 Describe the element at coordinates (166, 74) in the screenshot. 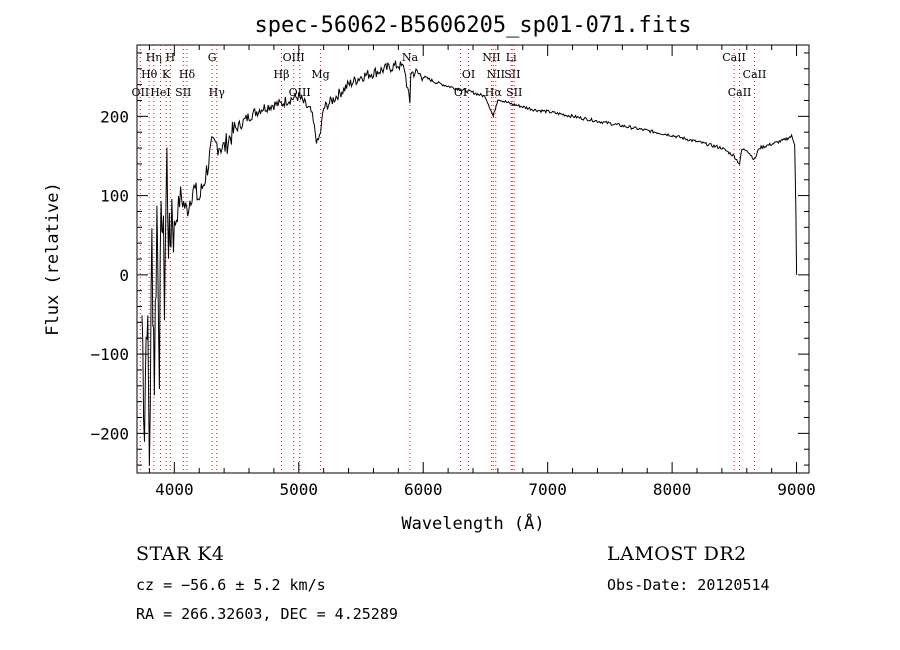

I see `line-marker-label: K` at that location.